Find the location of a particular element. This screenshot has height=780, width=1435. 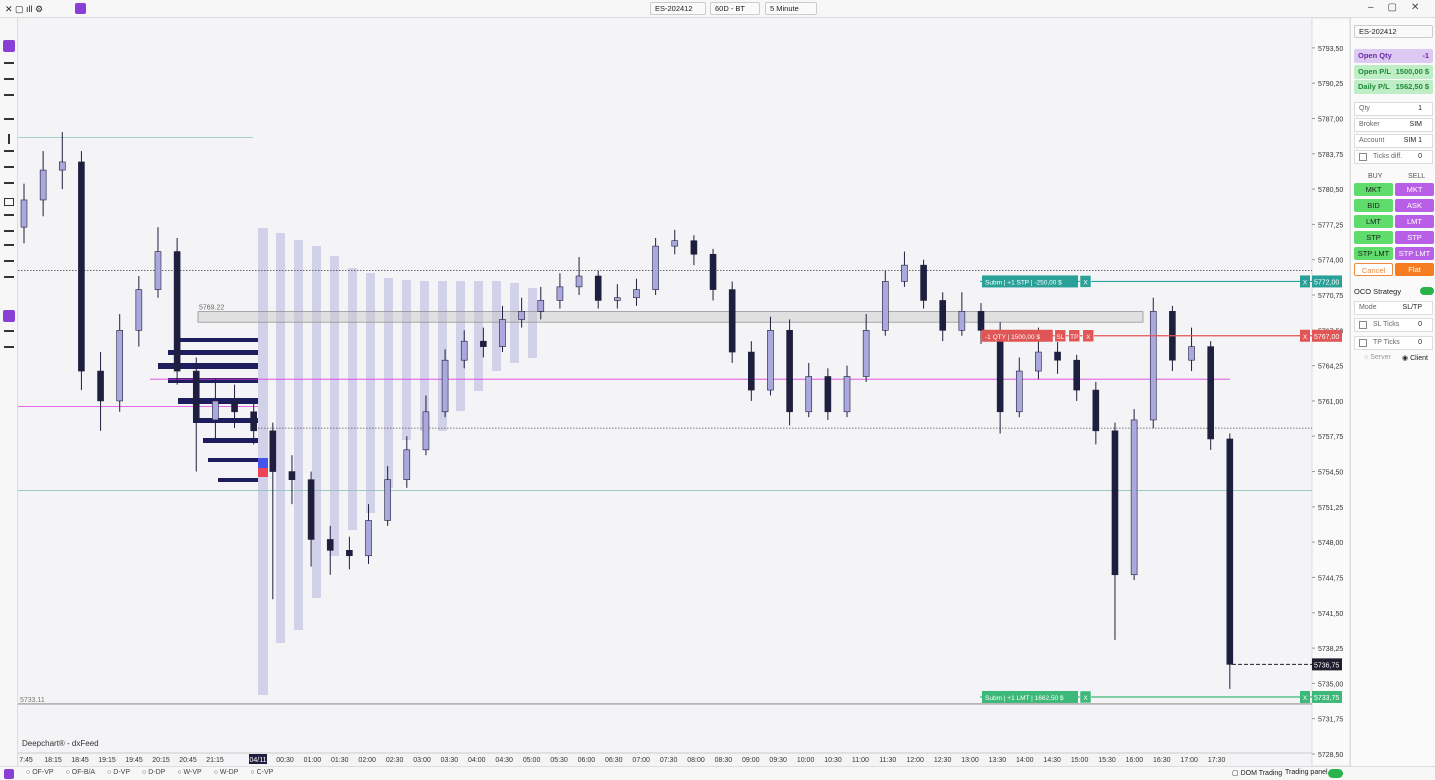

oco-toggle is located at coordinates (1427, 291).